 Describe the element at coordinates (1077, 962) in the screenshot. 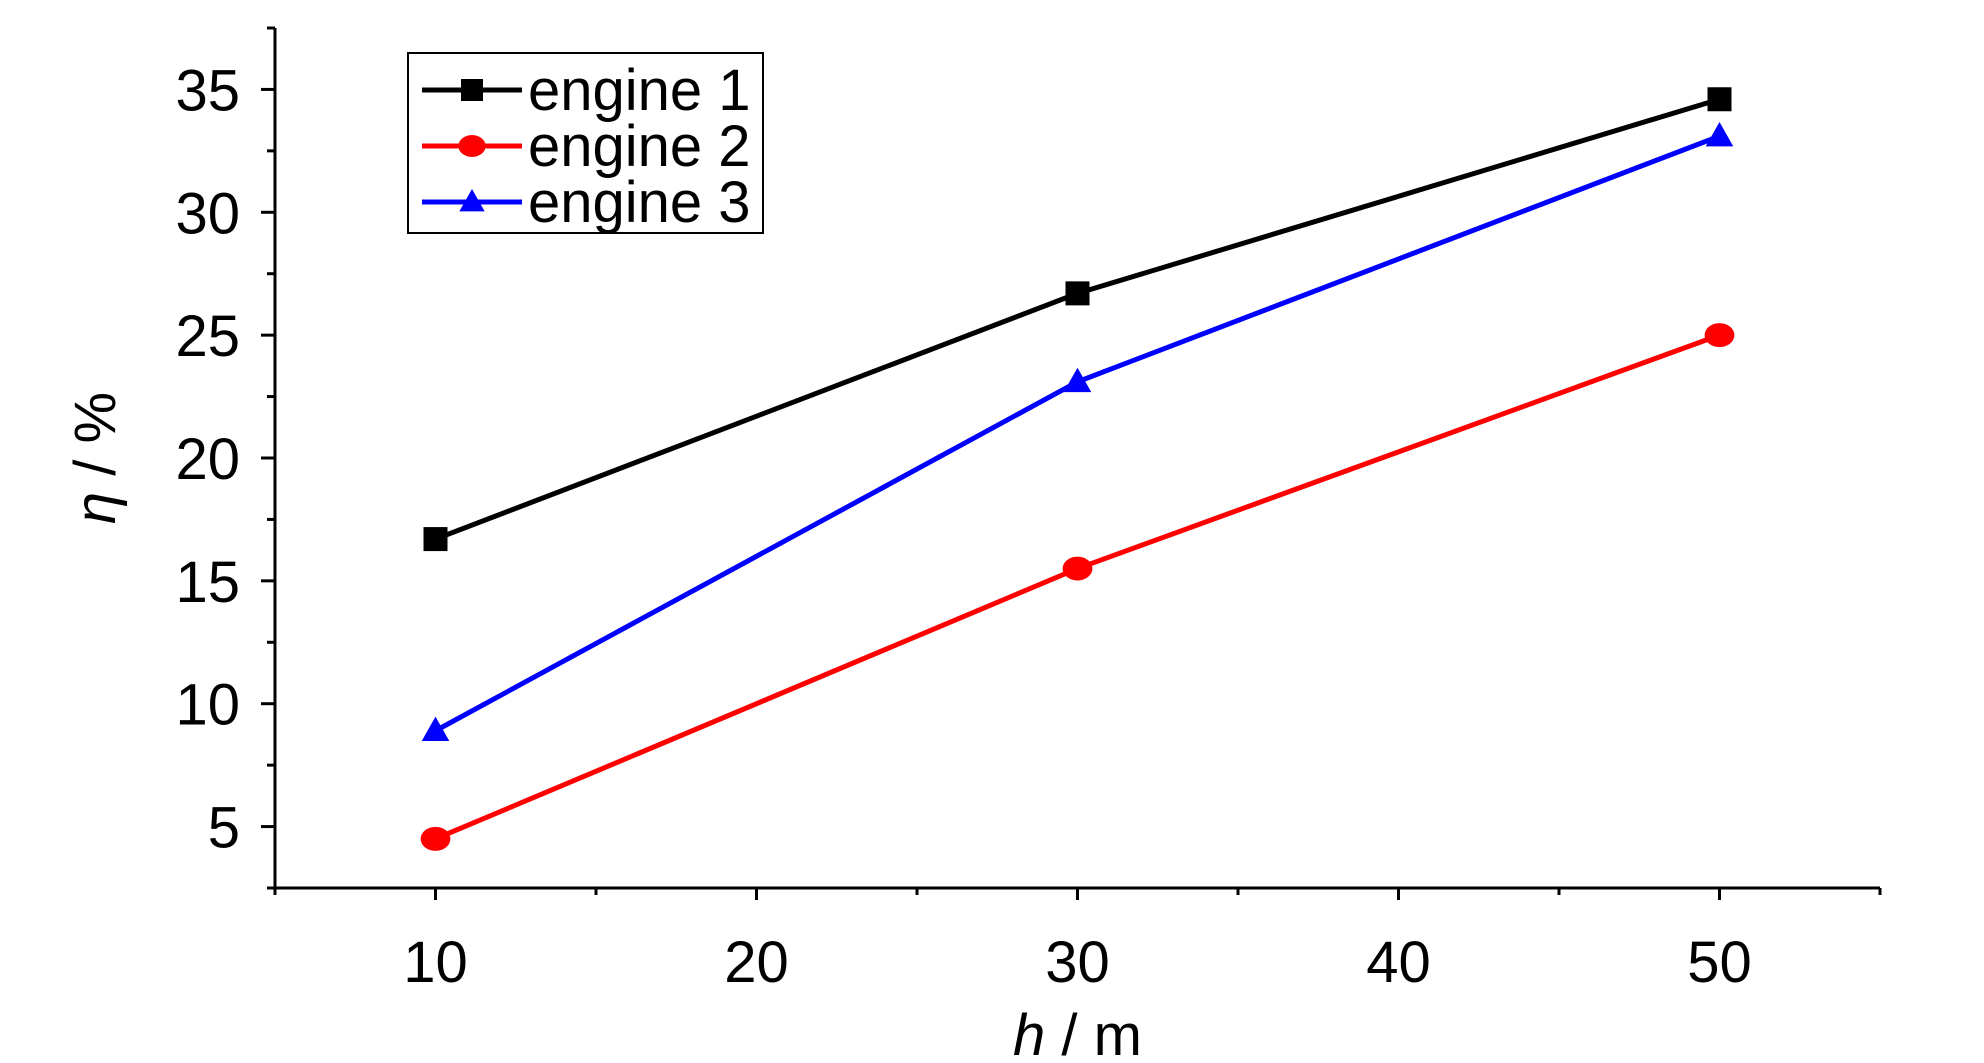

I see `x-tick-label: 30` at that location.